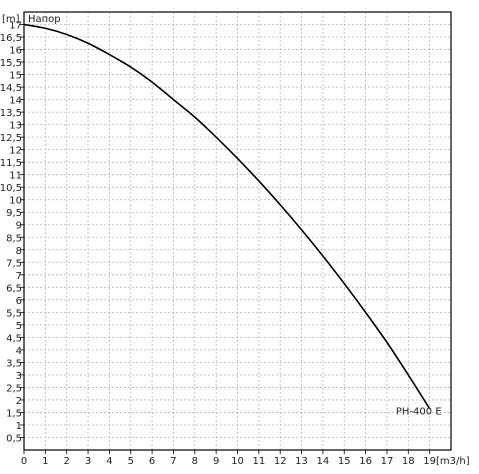 The width and height of the screenshot is (479, 474). I want to click on y-tick-label-9: 5, so click(19, 326).